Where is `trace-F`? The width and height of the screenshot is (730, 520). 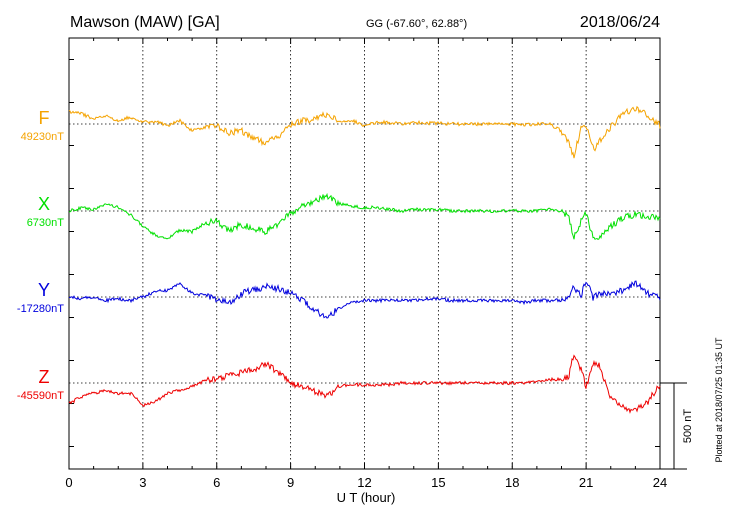
trace-F is located at coordinates (364, 132).